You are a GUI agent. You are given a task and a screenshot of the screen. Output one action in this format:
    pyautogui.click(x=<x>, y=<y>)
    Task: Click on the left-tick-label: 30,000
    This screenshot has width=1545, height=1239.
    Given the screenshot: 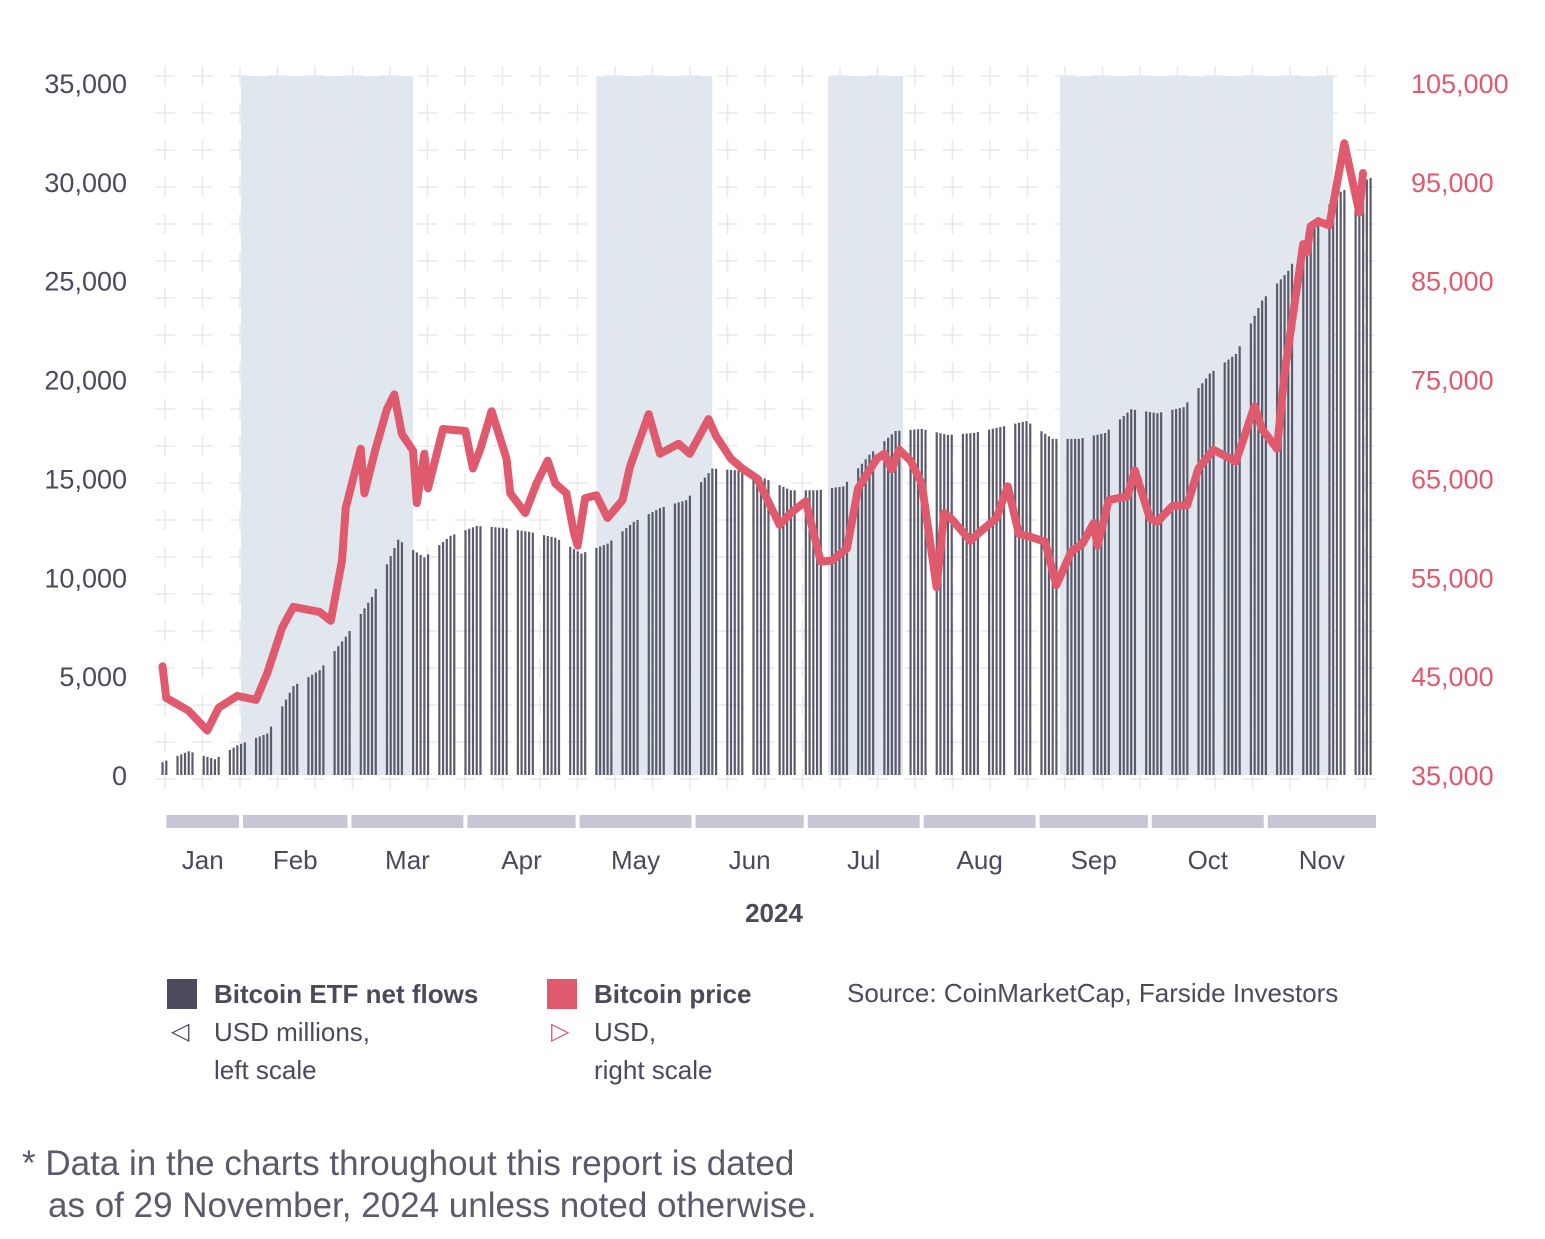 What is the action you would take?
    pyautogui.click(x=85, y=183)
    